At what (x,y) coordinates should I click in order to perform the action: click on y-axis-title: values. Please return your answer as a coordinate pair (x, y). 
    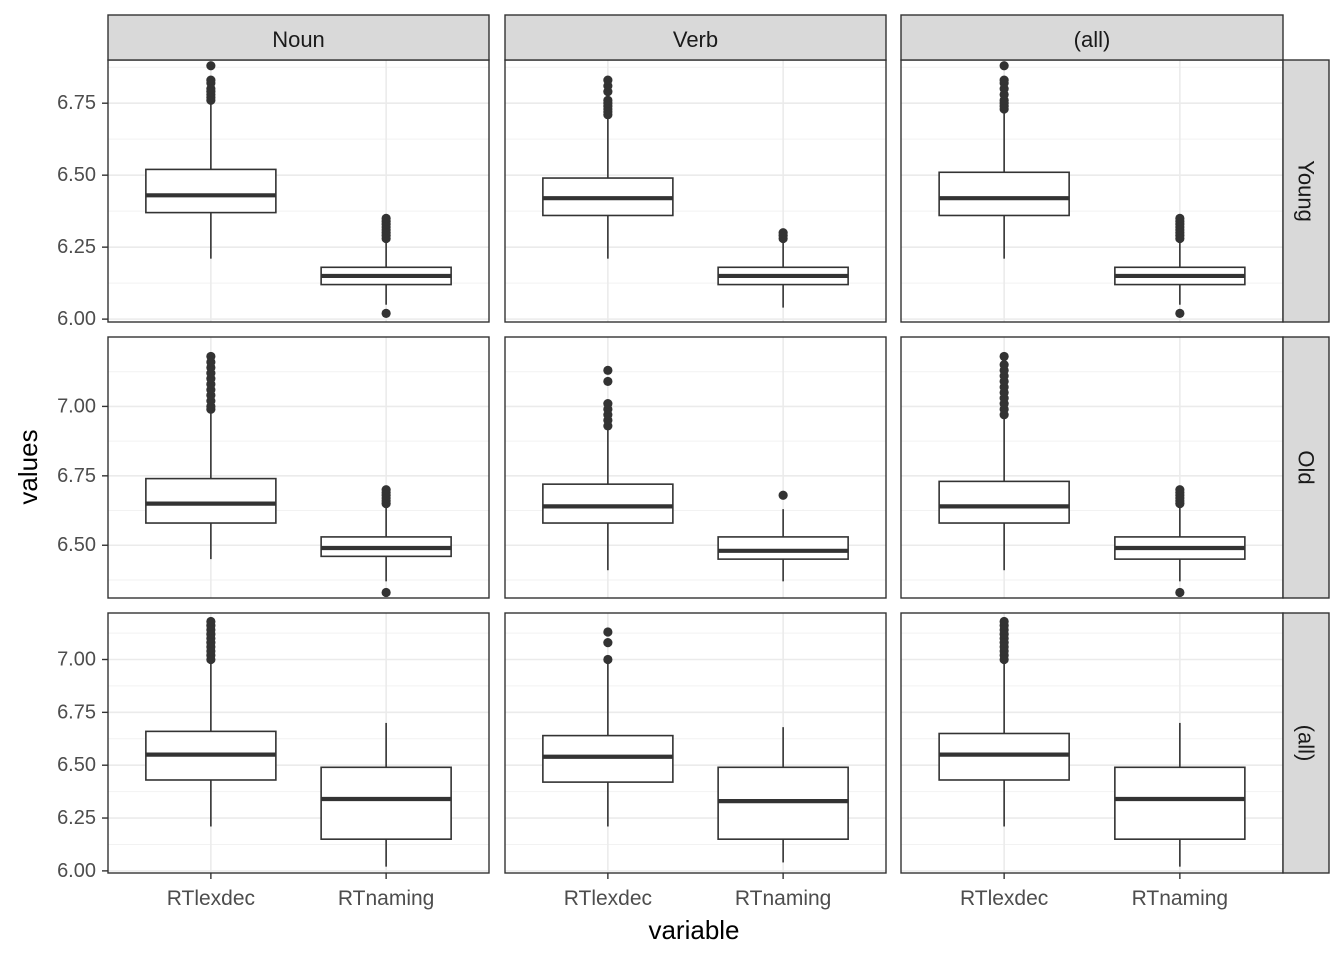
    Looking at the image, I should click on (28, 466).